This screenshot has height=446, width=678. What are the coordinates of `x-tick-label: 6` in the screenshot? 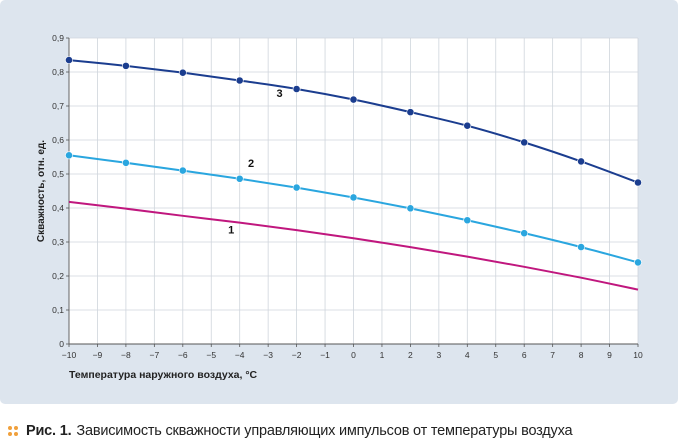 It's located at (524, 355).